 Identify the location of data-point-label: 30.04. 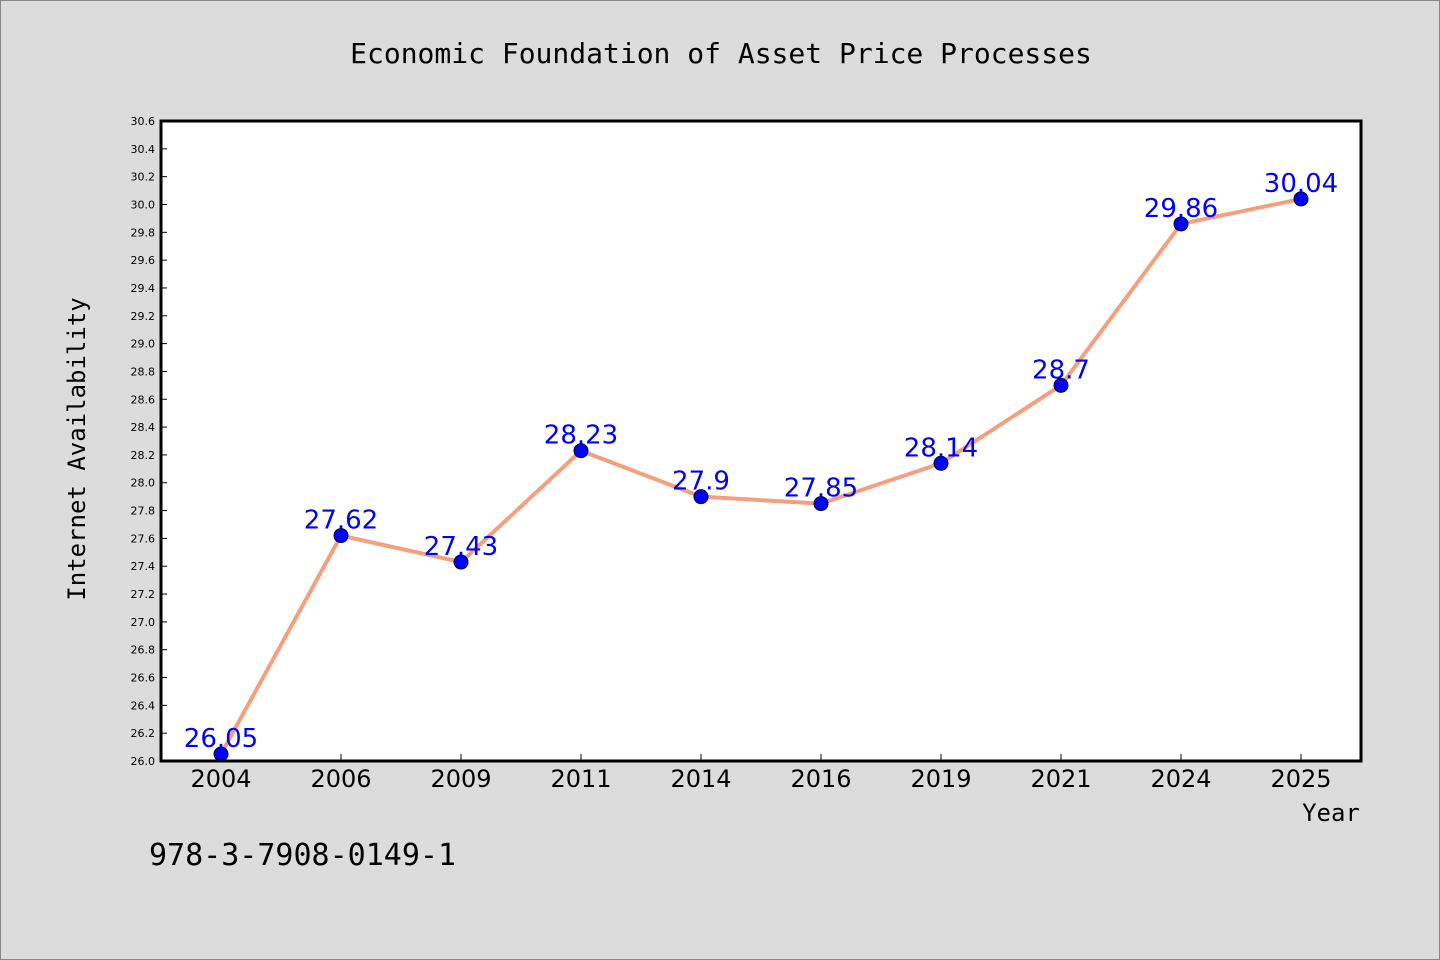
(1301, 184).